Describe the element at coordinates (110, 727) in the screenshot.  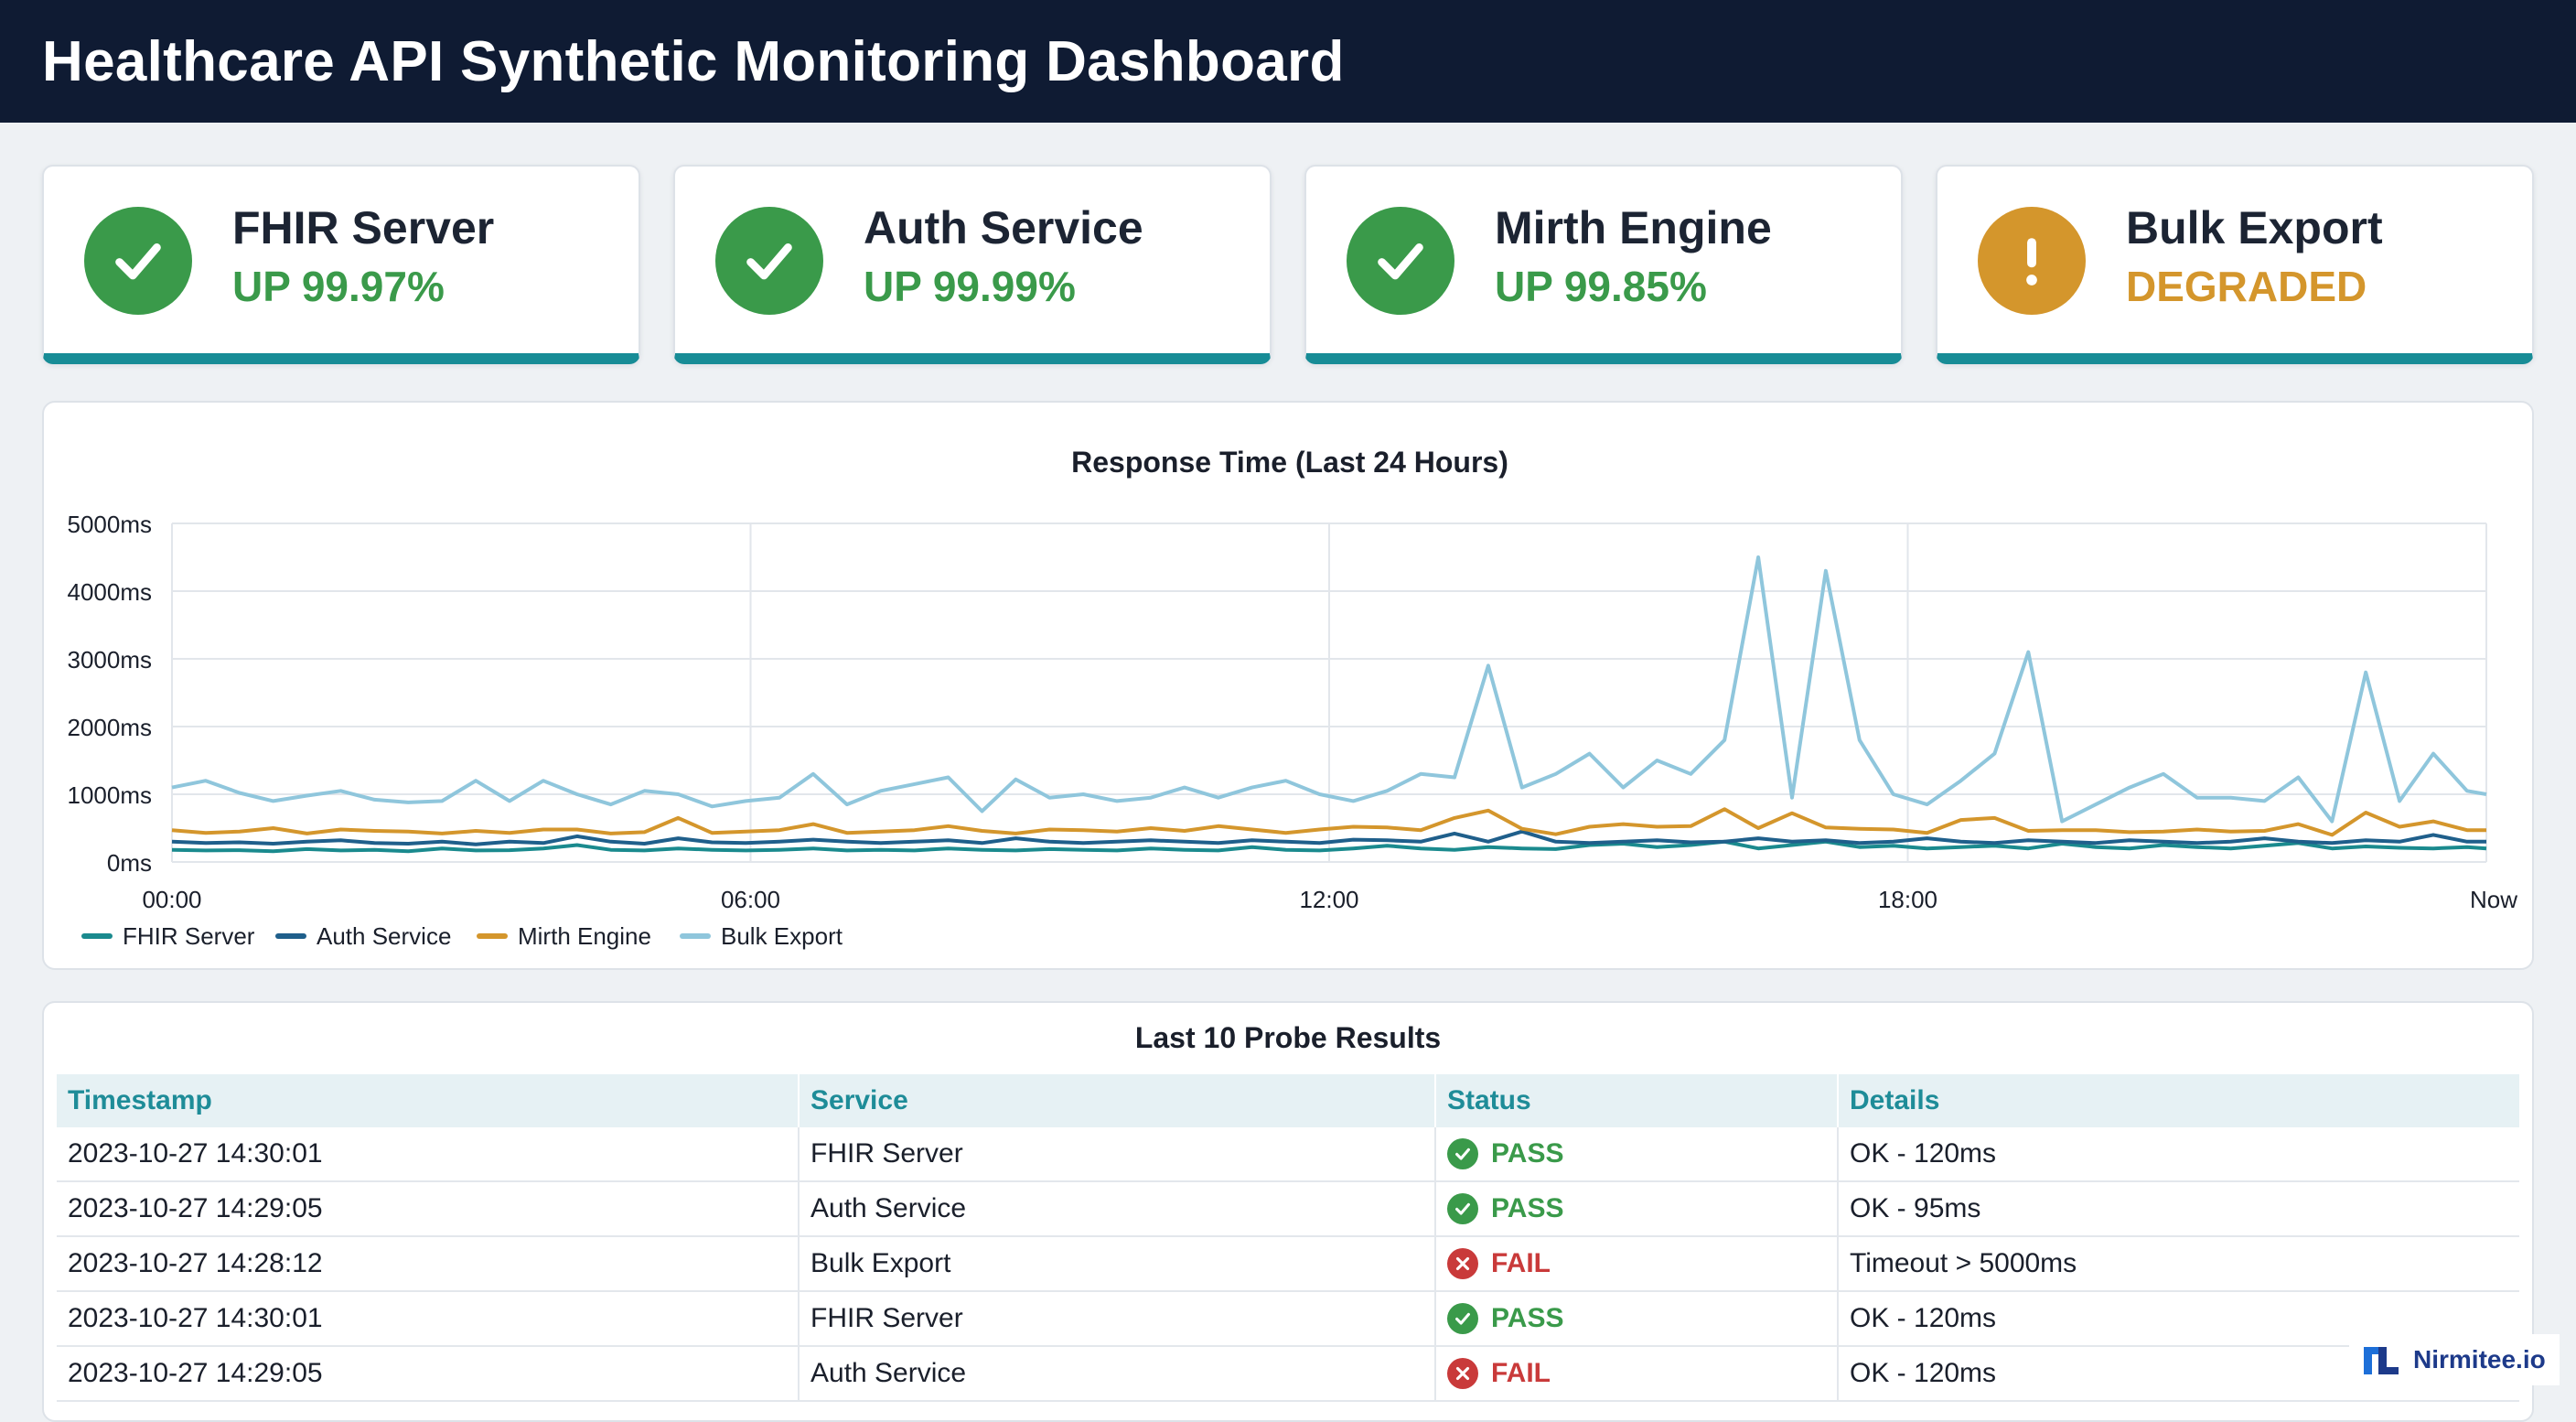
I see `y-tick-label: 2000ms` at that location.